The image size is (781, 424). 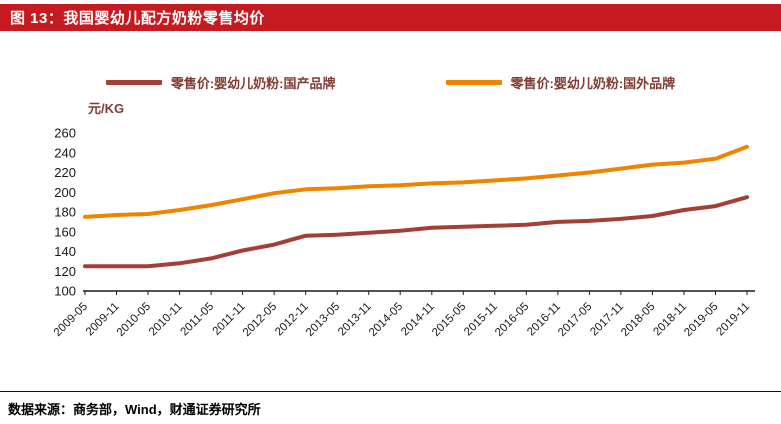 What do you see at coordinates (449, 320) in the screenshot?
I see `svg-text: 2015-05` at bounding box center [449, 320].